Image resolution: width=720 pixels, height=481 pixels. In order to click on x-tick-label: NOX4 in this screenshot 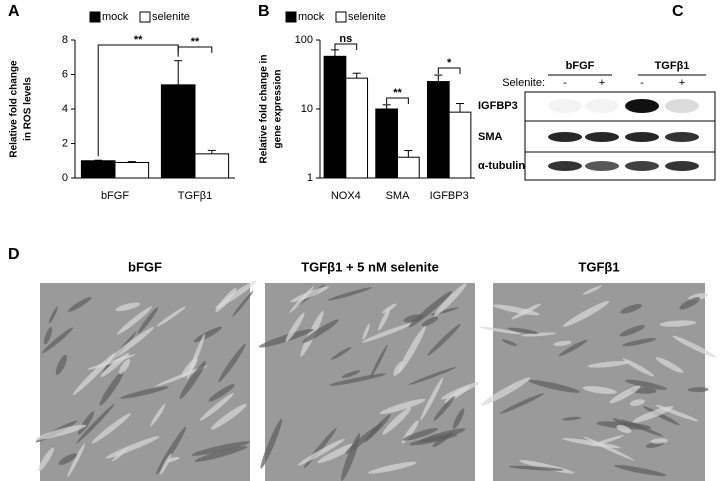, I will do `click(346, 196)`.